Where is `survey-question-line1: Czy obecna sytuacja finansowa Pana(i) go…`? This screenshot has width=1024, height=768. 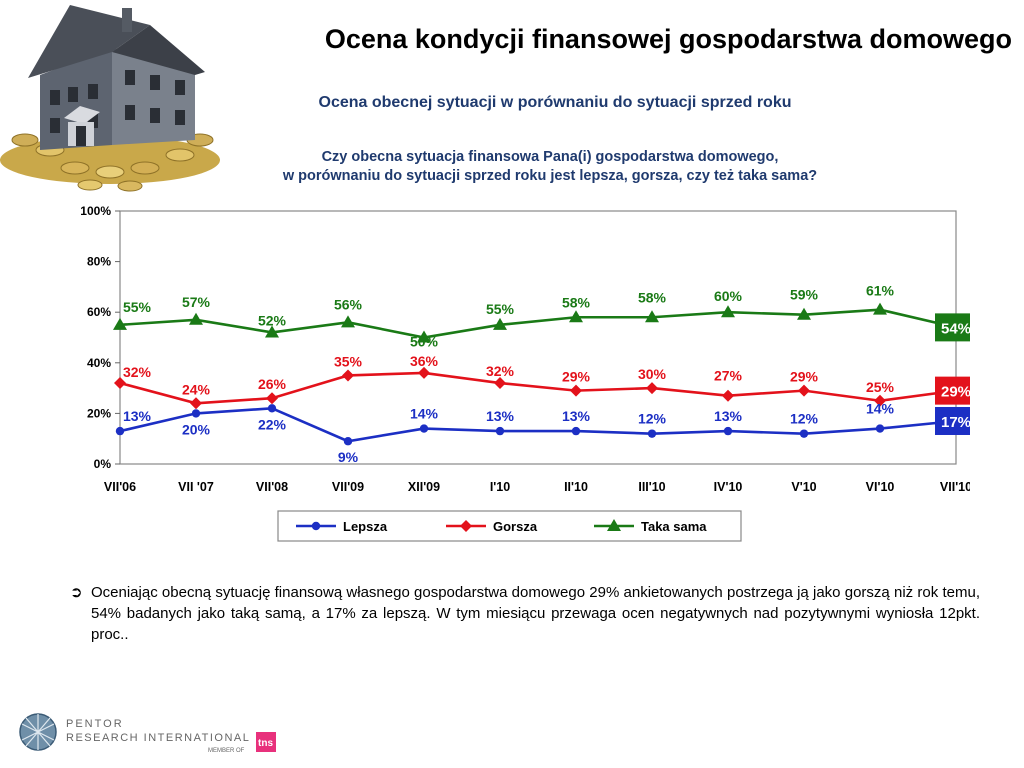 survey-question-line1: Czy obecna sytuacja finansowa Pana(i) go… is located at coordinates (550, 157).